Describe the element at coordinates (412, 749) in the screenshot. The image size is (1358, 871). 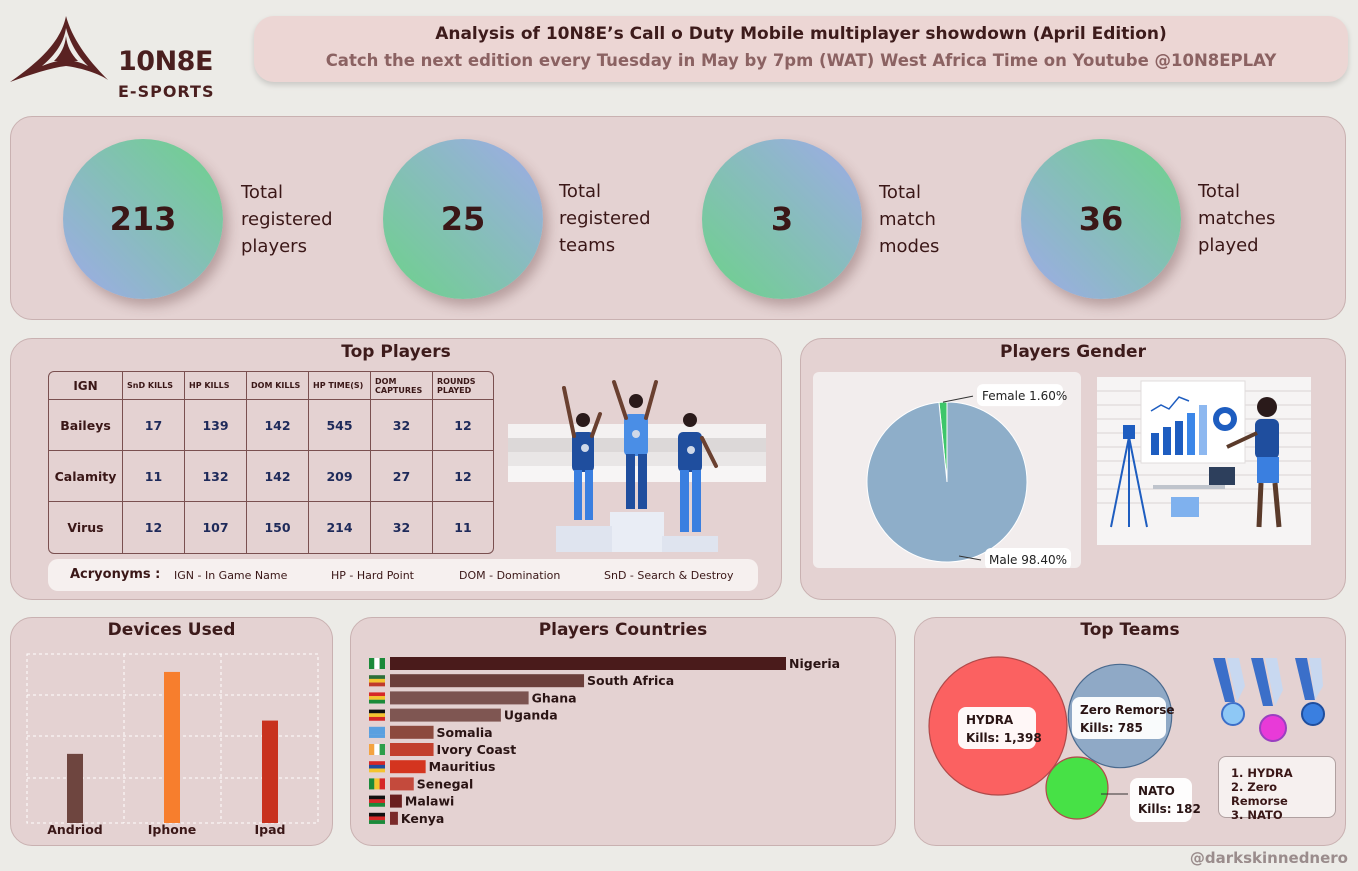
I see `bar-ivory-coast` at that location.